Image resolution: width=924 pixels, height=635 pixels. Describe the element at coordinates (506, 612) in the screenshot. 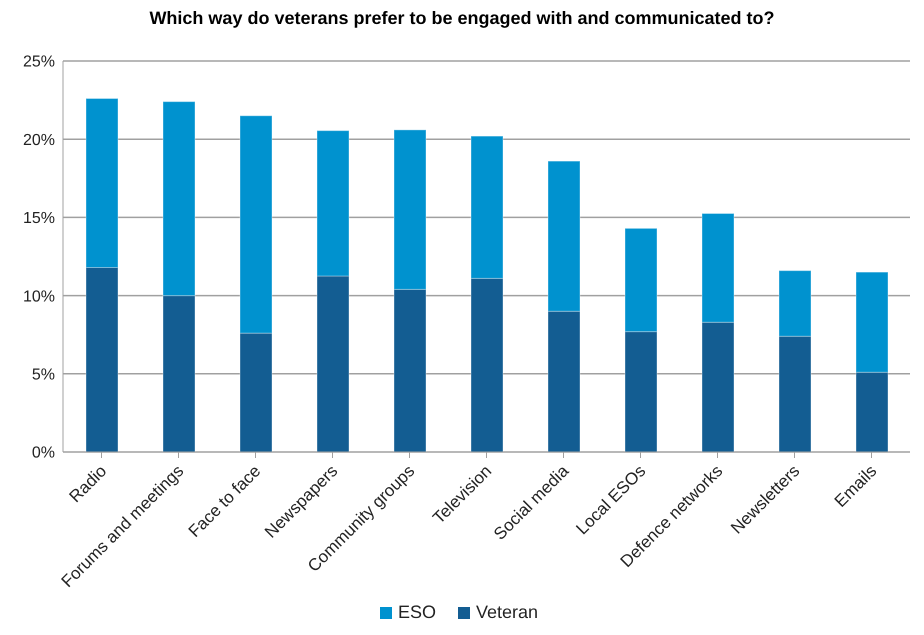

I see `legend-label: Veteran` at that location.